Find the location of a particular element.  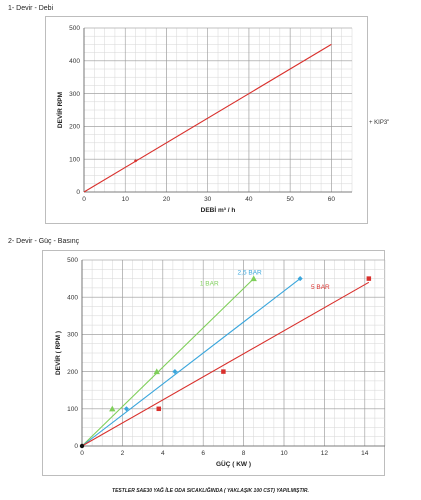

chart1-y-tick-label: 200 is located at coordinates (74, 127).